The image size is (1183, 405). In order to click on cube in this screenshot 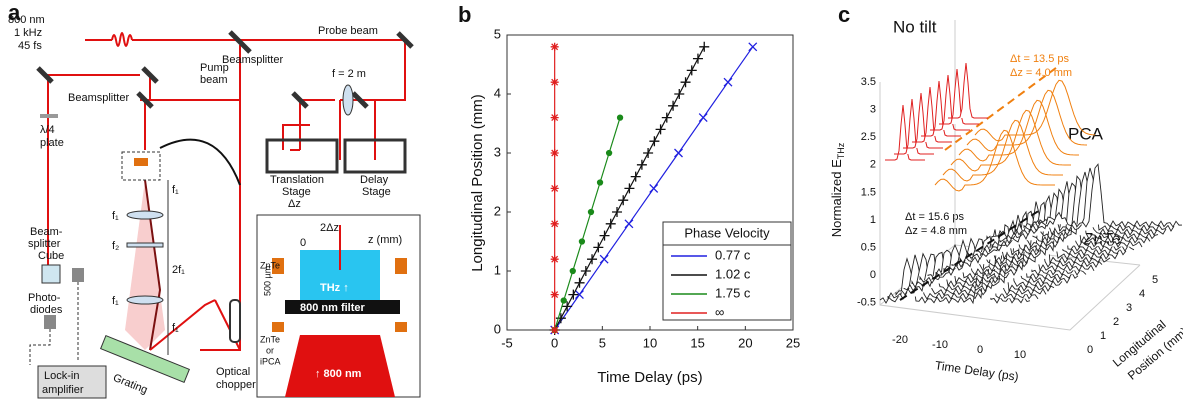, I will do `click(51, 274)`.